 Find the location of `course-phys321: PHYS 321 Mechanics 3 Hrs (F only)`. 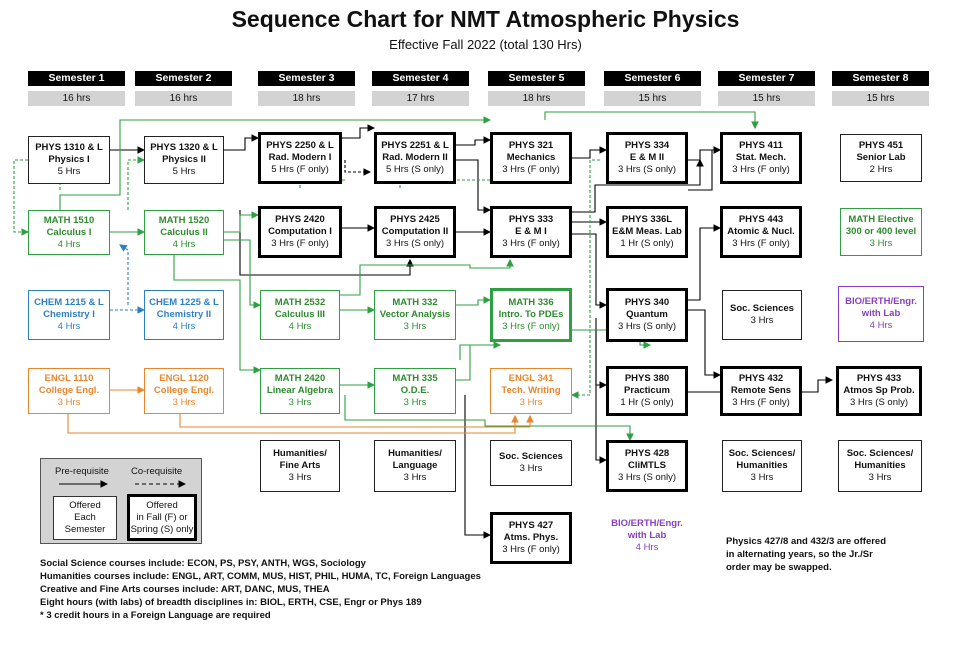

course-phys321: PHYS 321 Mechanics 3 Hrs (F only) is located at coordinates (531, 158).